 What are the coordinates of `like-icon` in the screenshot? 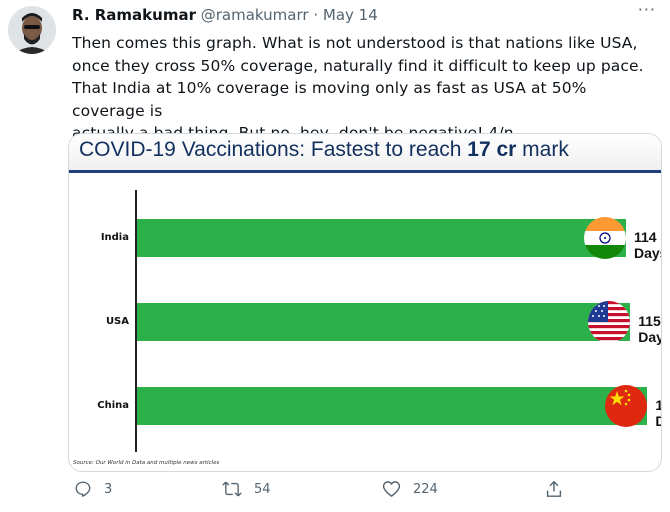 It's located at (391, 489).